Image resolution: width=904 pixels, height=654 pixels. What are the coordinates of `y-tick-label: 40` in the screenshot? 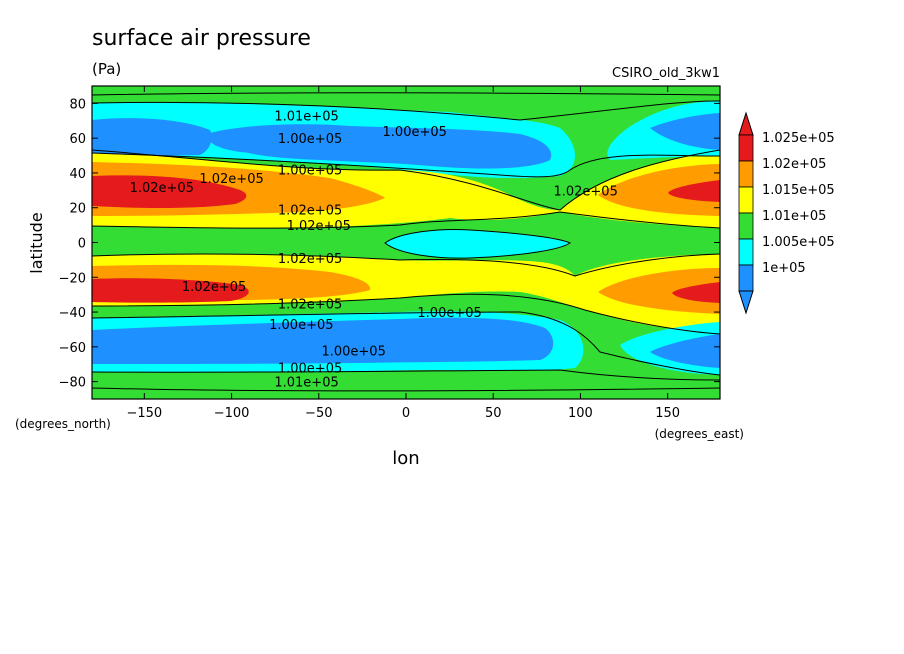 It's located at (77, 174).